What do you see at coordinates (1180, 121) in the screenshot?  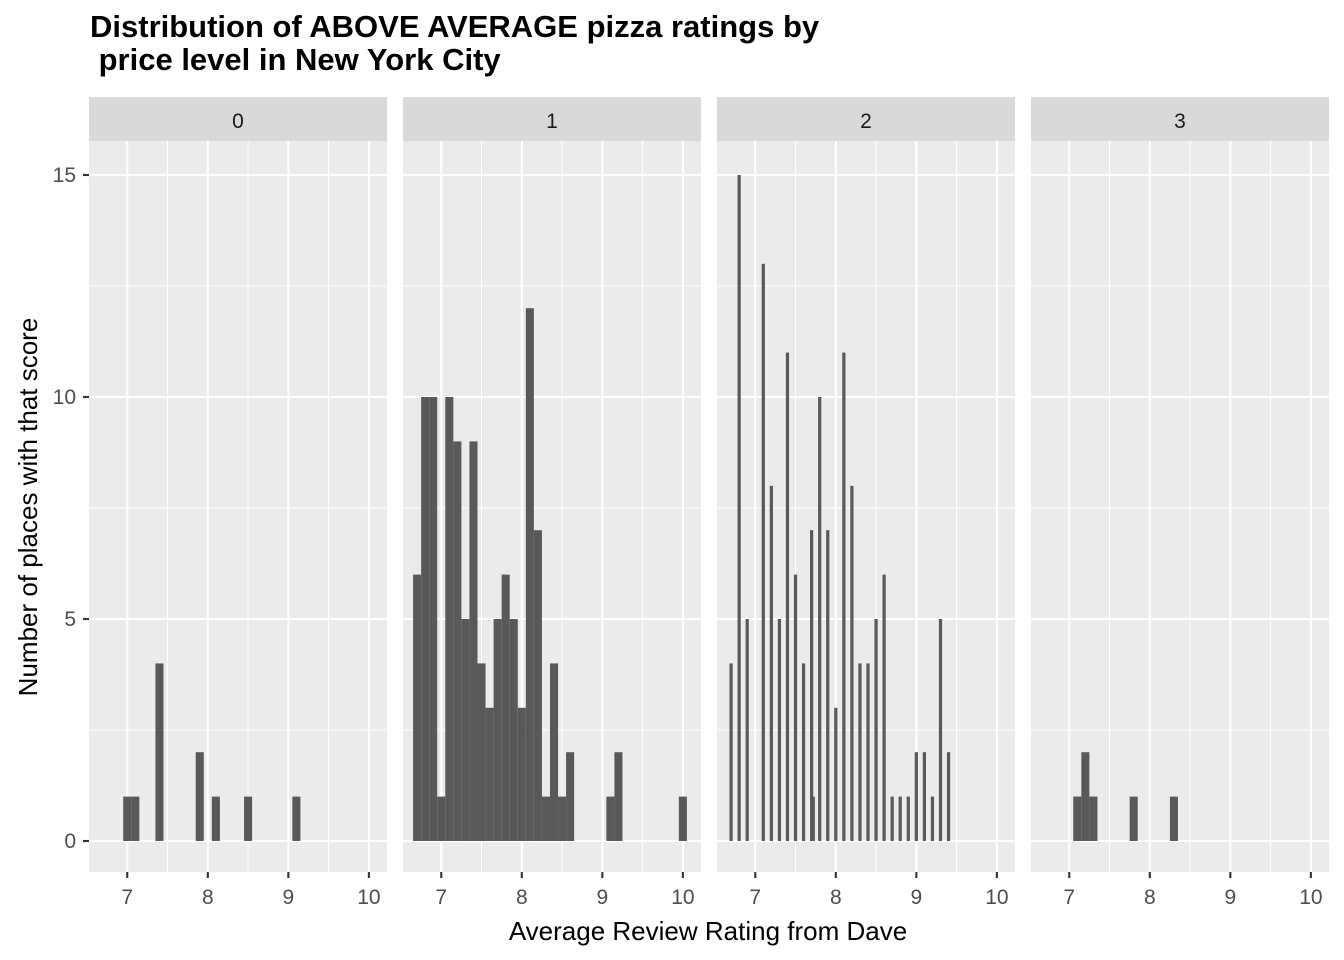 I see `facet-strip-label: 3` at bounding box center [1180, 121].